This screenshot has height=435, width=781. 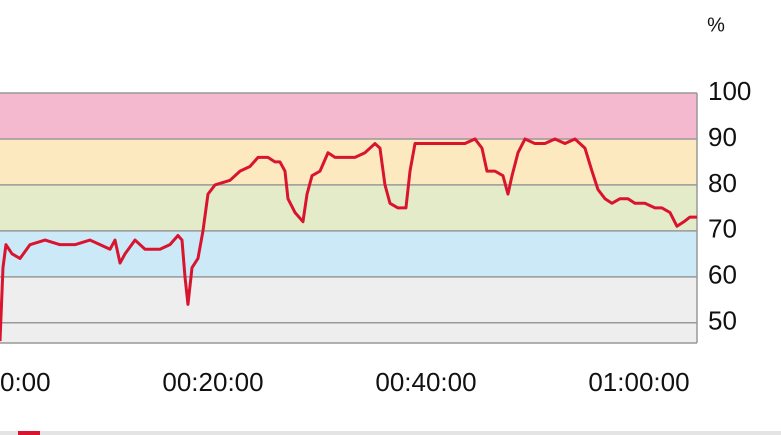 I want to click on x-tick-label: 01:00:00, so click(x=638, y=382).